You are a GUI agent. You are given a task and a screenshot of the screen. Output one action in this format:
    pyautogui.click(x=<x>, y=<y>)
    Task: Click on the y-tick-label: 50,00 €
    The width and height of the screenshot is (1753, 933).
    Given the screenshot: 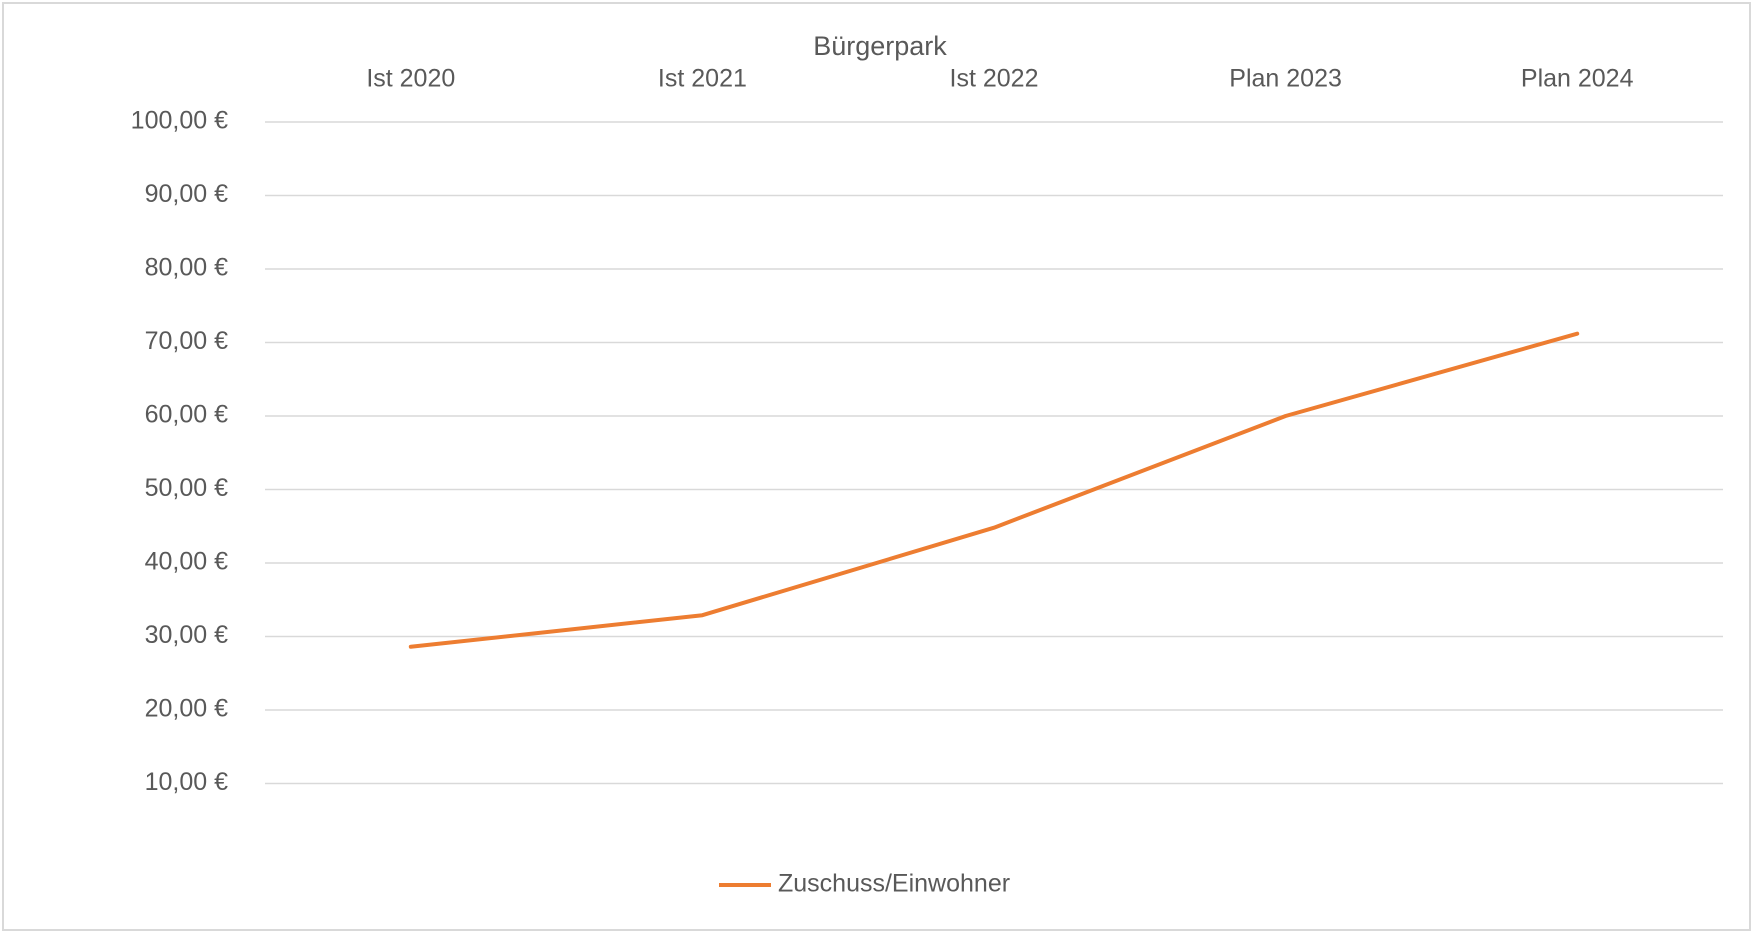 What is the action you would take?
    pyautogui.click(x=187, y=488)
    